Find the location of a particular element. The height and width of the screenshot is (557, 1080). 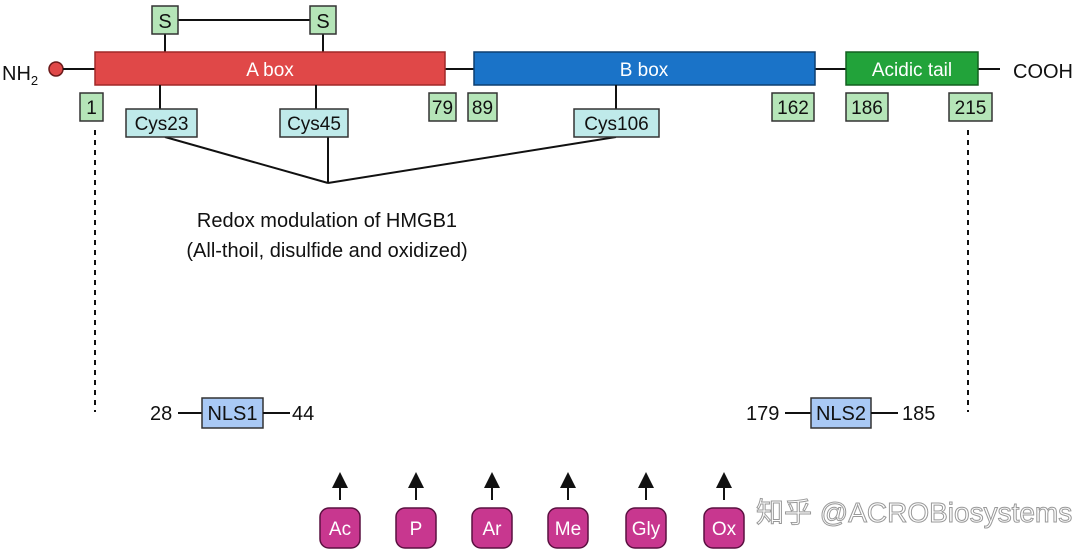

position-1: 1 is located at coordinates (91, 107).